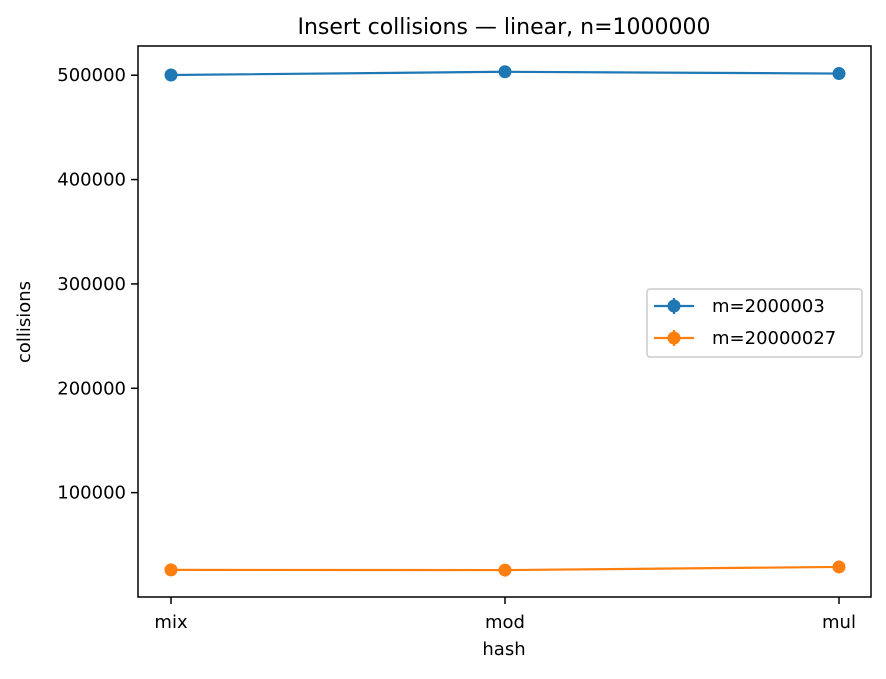 This screenshot has width=886, height=679. What do you see at coordinates (171, 622) in the screenshot?
I see `x-tick-label: mix` at bounding box center [171, 622].